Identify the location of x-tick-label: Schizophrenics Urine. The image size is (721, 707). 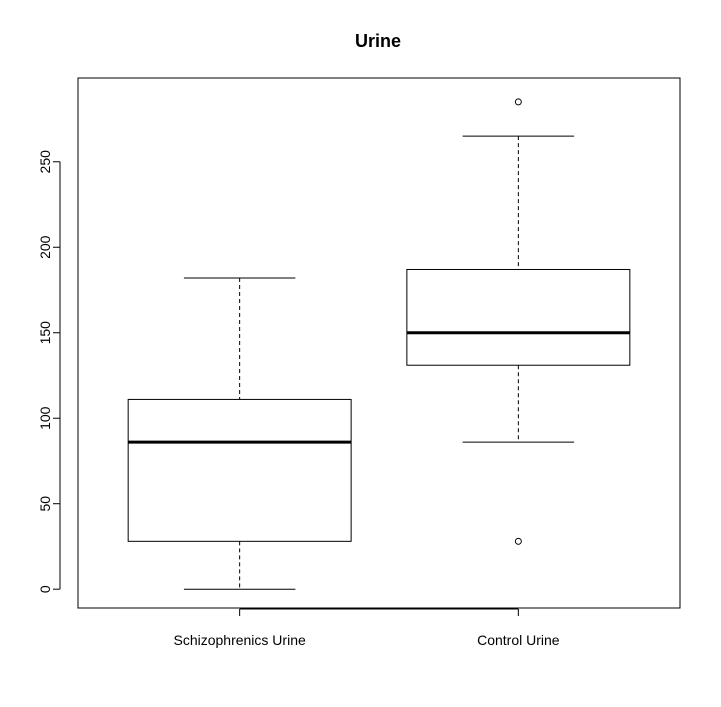
(239, 640).